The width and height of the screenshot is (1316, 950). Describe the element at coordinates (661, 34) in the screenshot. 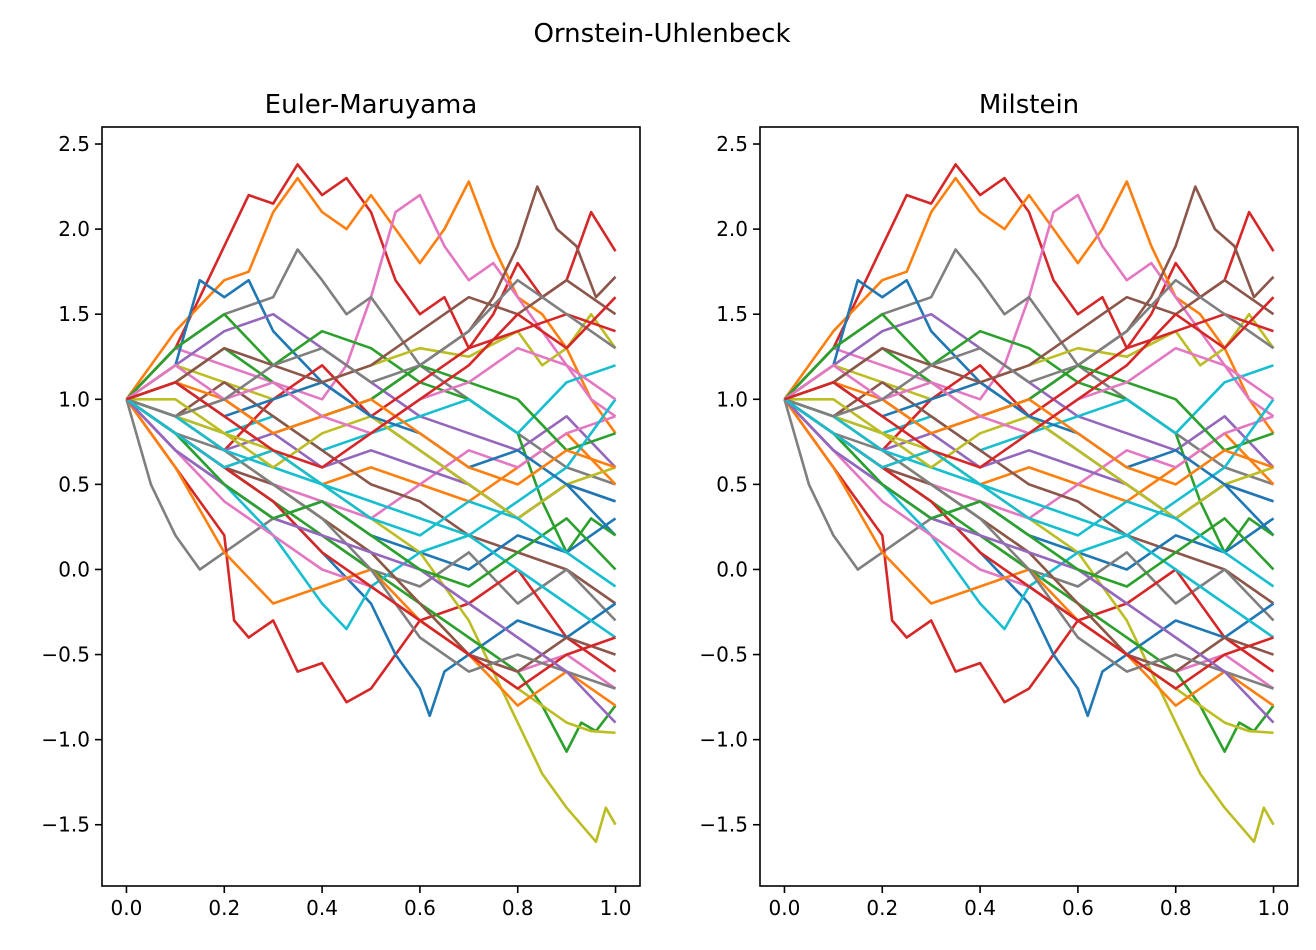

I see `figure-suptitle: Ornstein-Uhlenbeck` at that location.